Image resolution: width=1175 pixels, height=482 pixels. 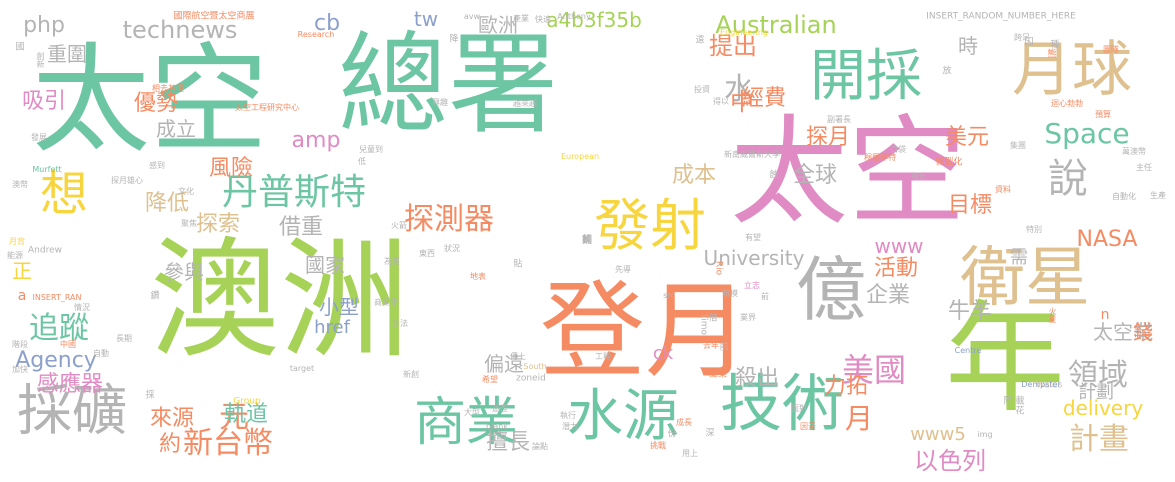 I want to click on word-cloud-term: 為業, so click(x=392, y=261).